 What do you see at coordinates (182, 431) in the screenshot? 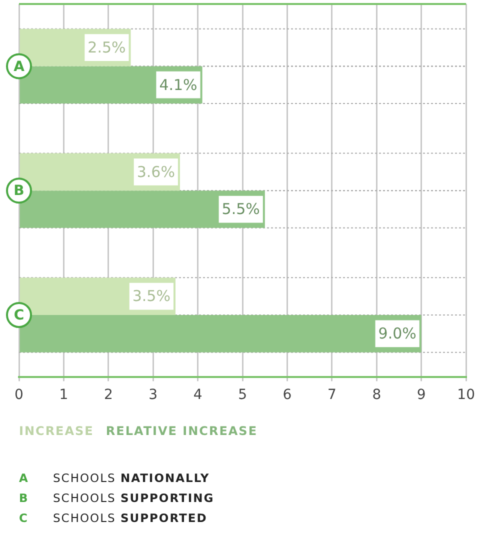
I see `text: RELATIVE INCREASE` at bounding box center [182, 431].